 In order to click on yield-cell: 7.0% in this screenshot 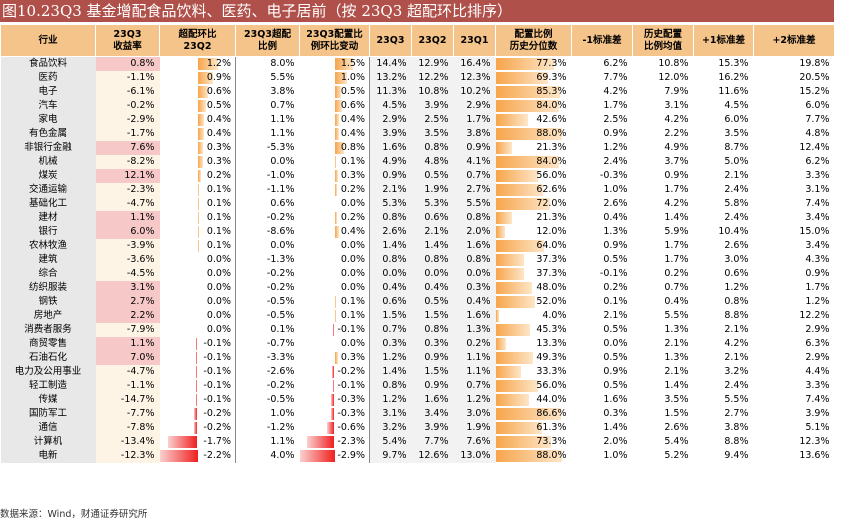, I will do `click(127, 358)`.